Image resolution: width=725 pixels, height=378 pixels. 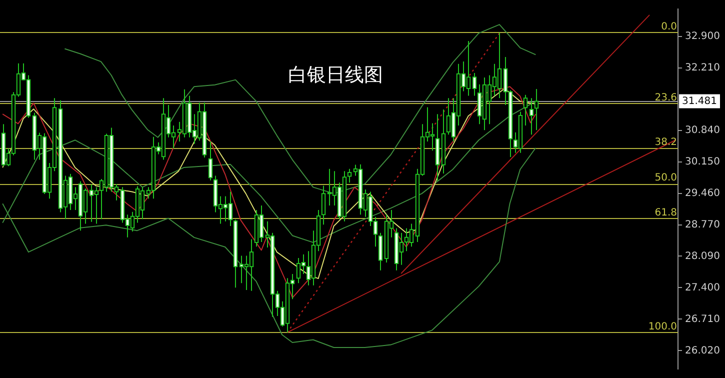 What do you see at coordinates (702, 36) in the screenshot?
I see `y-tick-label: 32.900` at bounding box center [702, 36].